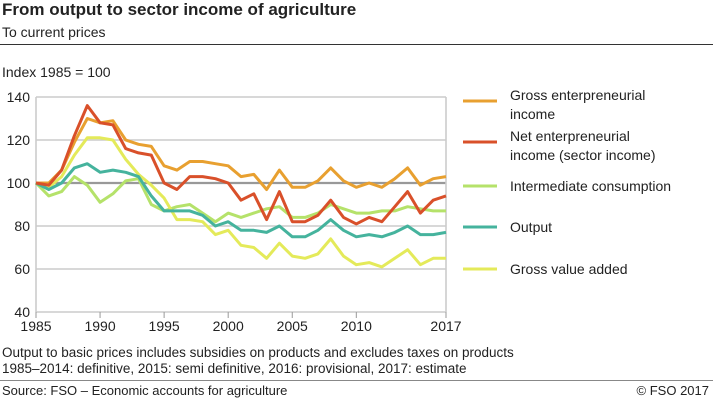  What do you see at coordinates (570, 136) in the screenshot?
I see `legend-label: Net enterpreneurial` at bounding box center [570, 136].